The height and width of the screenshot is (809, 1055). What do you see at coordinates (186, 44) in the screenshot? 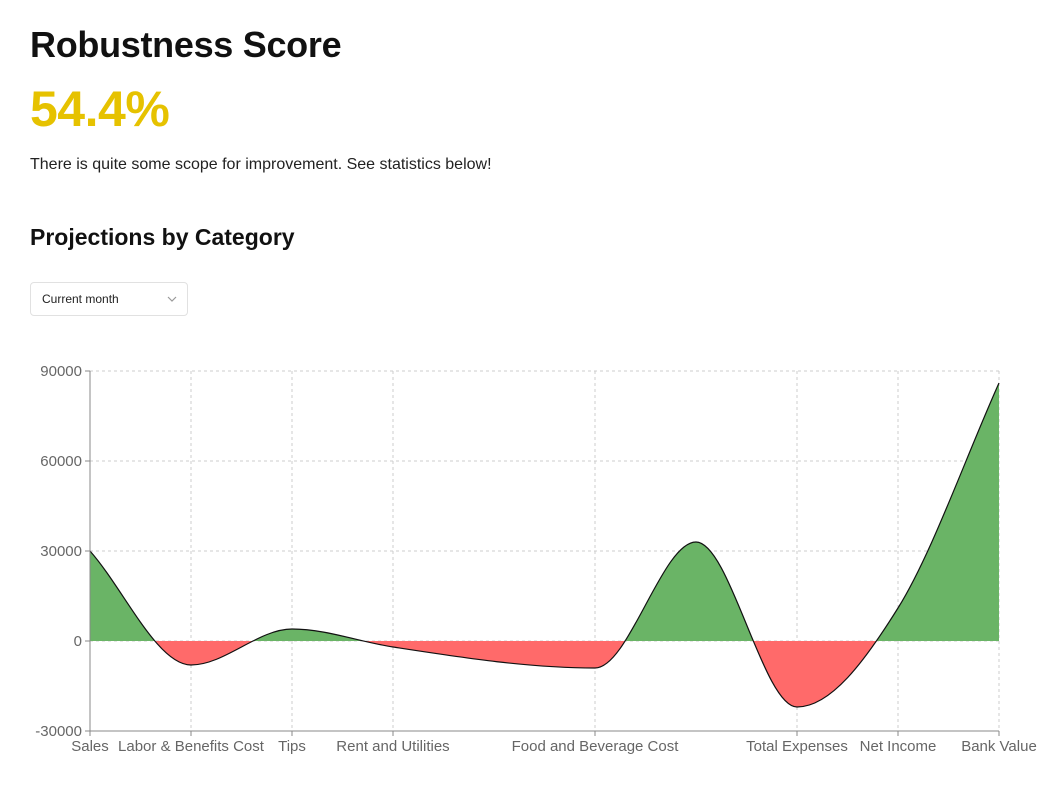
I see `page-title: Robustness Score` at bounding box center [186, 44].